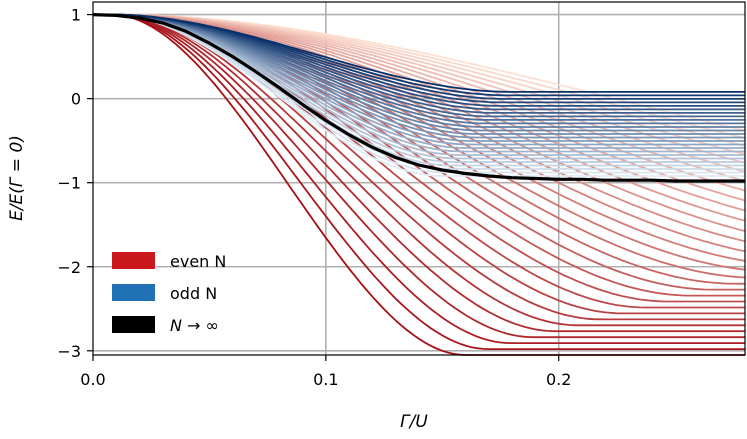 Image resolution: width=747 pixels, height=439 pixels. I want to click on y-tick-label-3: −2, so click(69, 267).